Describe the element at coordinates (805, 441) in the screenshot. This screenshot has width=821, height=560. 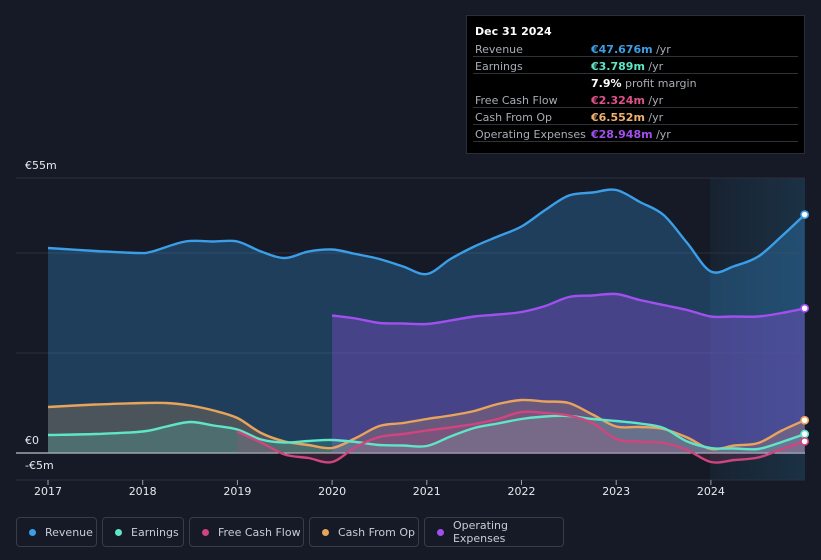
I see `free-cash-flow-end-marker` at that location.